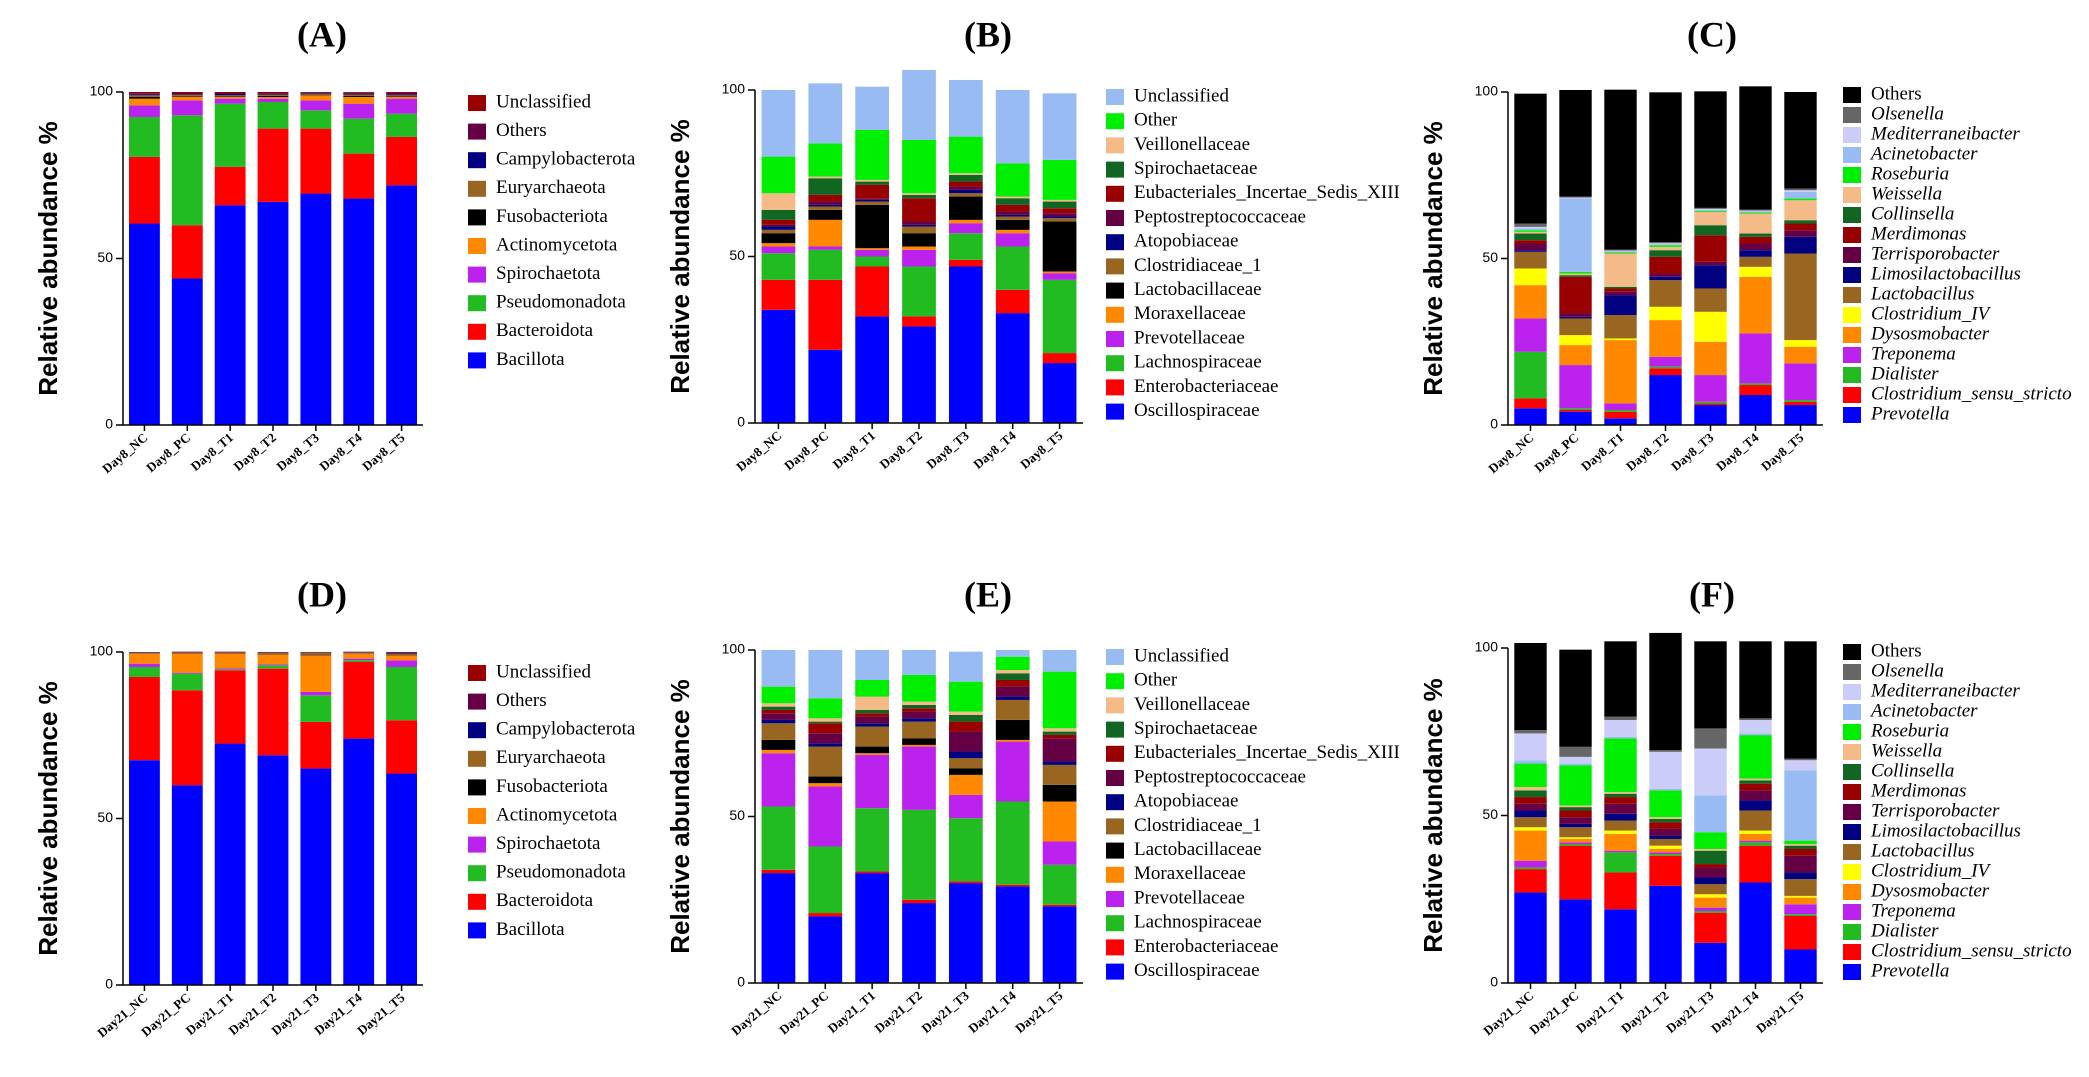 The height and width of the screenshot is (1077, 2089). What do you see at coordinates (901, 450) in the screenshot?
I see `x-tick-label: Day8_T2` at bounding box center [901, 450].